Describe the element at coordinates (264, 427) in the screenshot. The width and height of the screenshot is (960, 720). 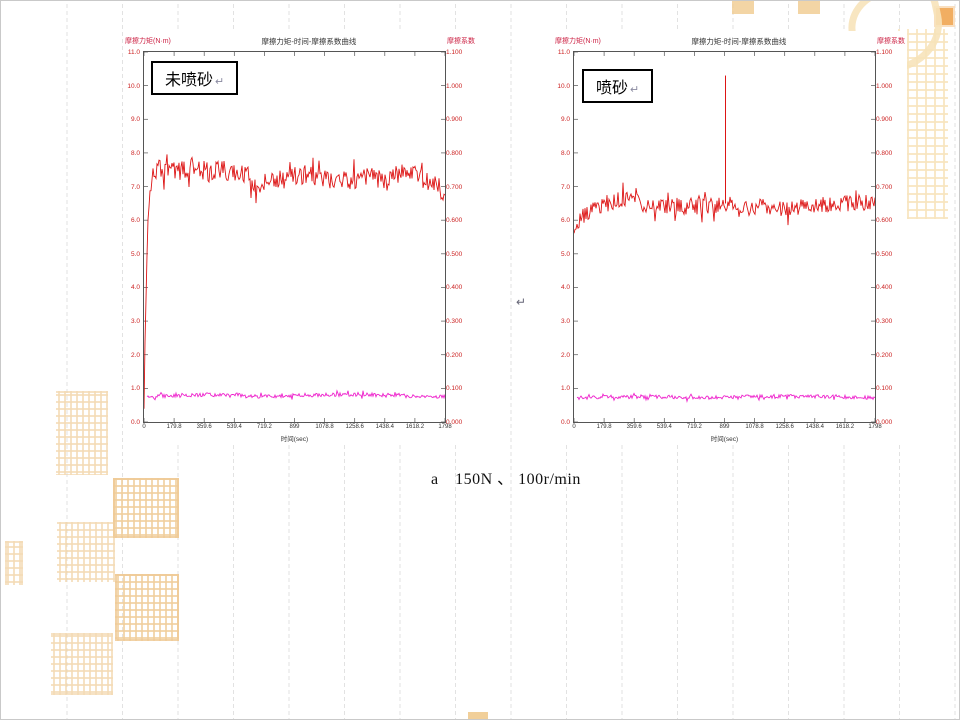
I see `axis-tick-label: 719.2` at that location.